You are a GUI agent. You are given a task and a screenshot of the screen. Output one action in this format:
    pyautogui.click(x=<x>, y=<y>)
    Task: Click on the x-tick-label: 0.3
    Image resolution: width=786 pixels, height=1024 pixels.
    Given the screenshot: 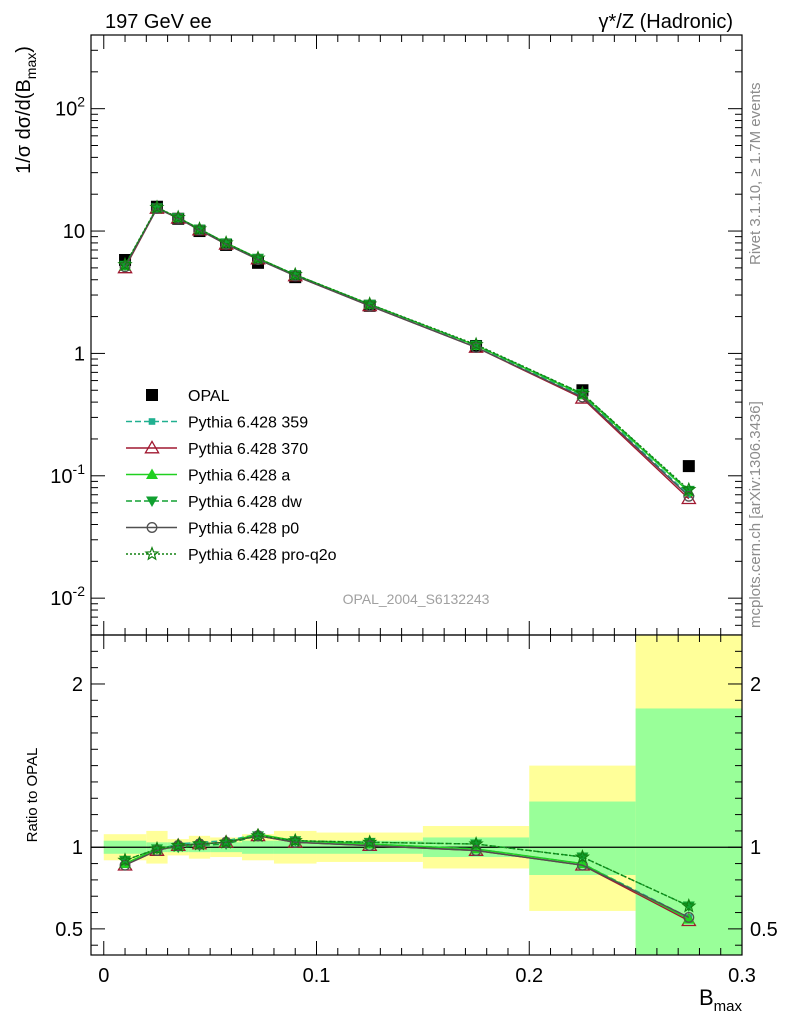 What is the action you would take?
    pyautogui.click(x=742, y=976)
    